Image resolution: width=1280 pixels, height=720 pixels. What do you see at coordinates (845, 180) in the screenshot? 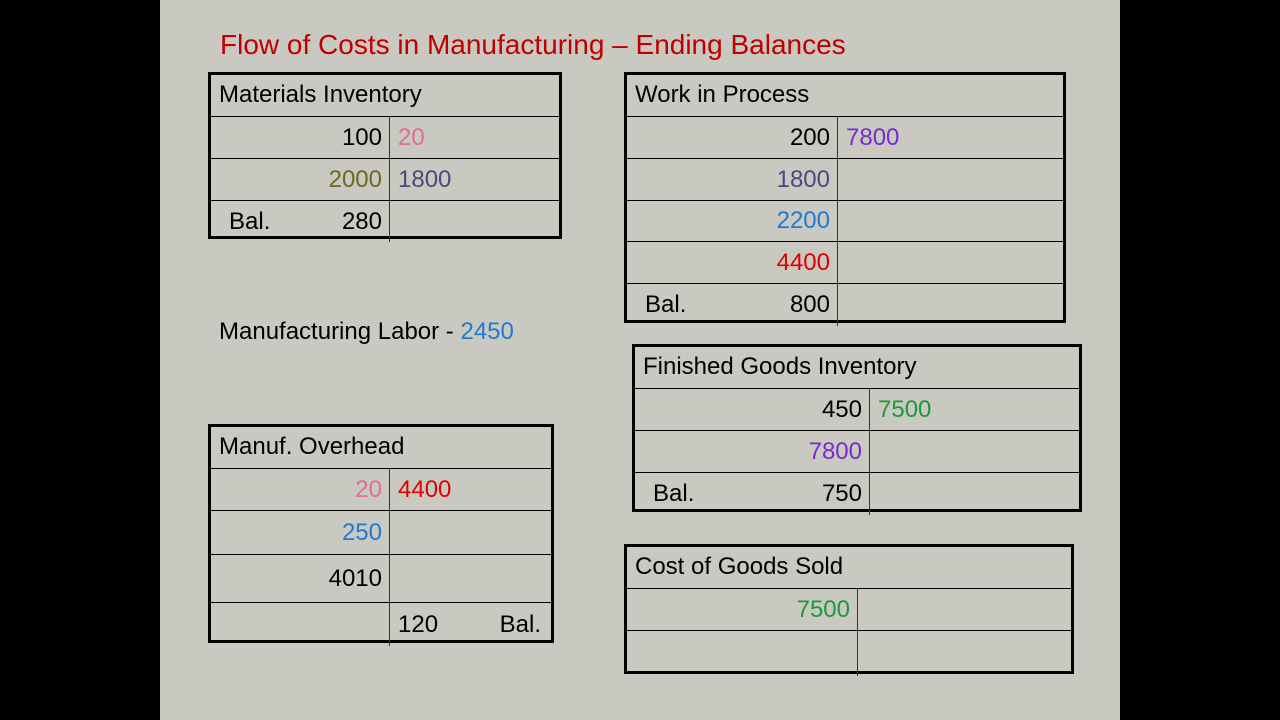
I see `account-row: 1800` at bounding box center [845, 180].